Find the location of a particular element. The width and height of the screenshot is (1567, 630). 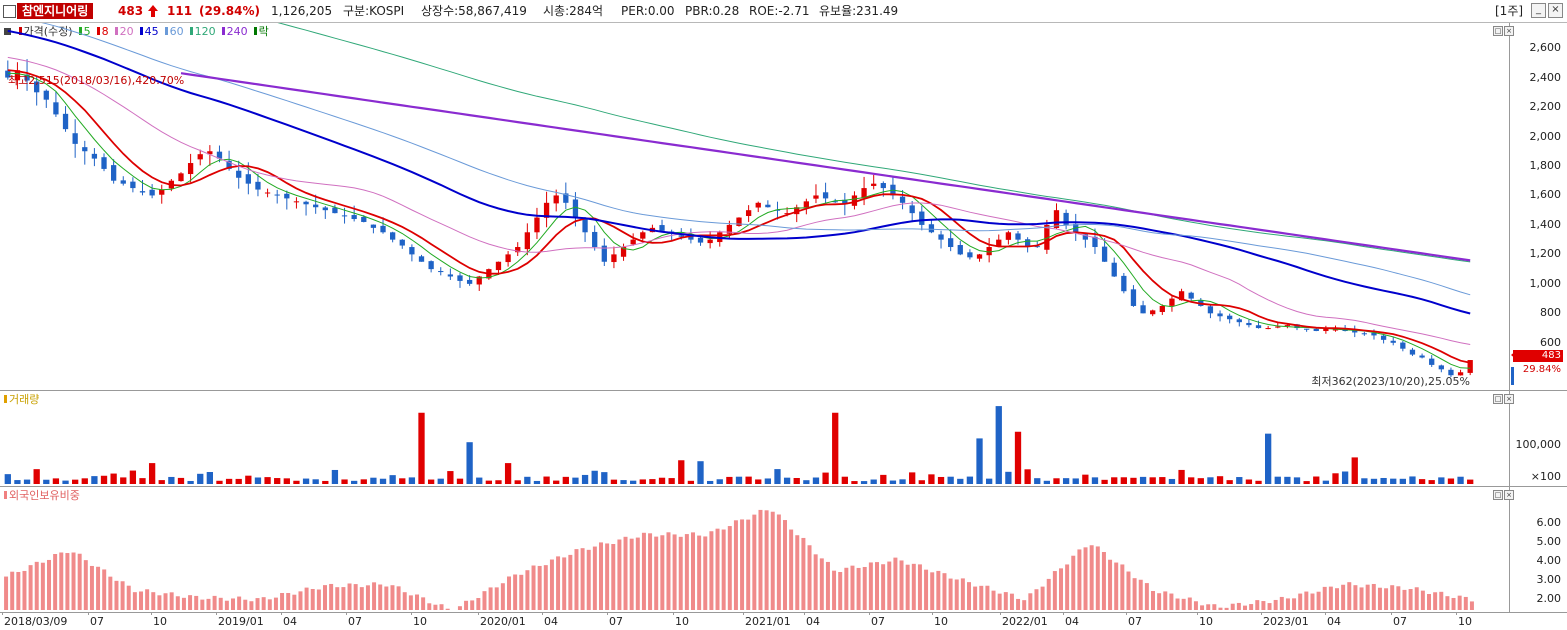

legend-item: 60 is located at coordinates (175, 31).